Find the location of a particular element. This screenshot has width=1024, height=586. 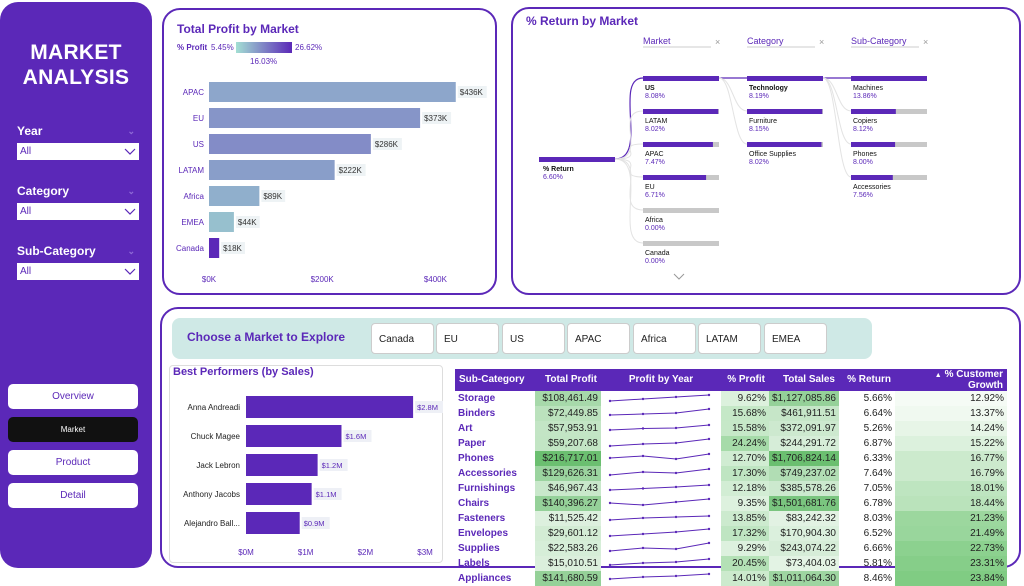

market-latam-button: LATAM is located at coordinates (729, 338).